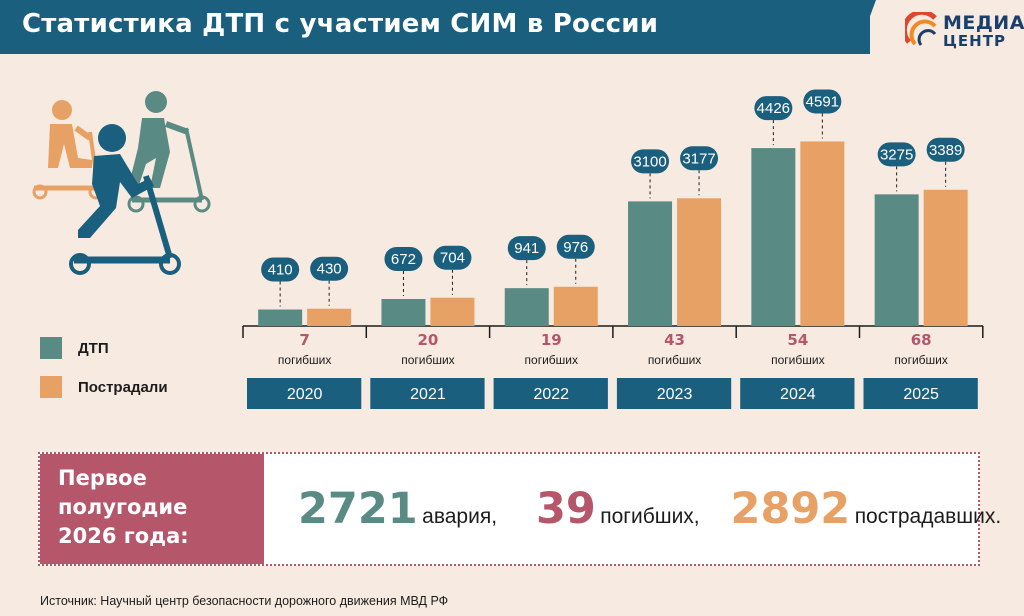  Describe the element at coordinates (460, 516) in the screenshot. I see `summary-accidents-label: авария,` at that location.